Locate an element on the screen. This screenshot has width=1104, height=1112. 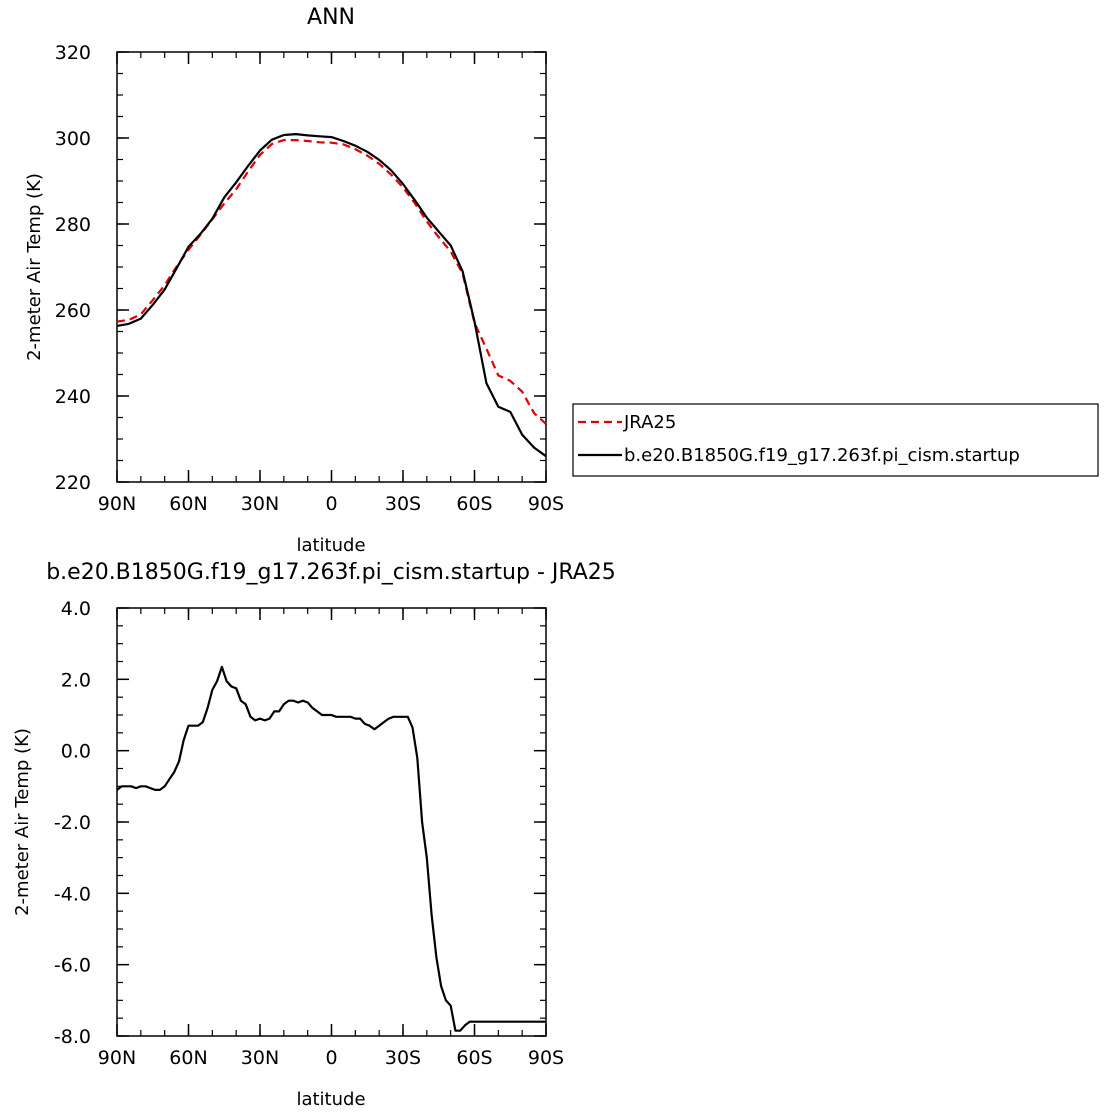
y-tick-label: -6.0 is located at coordinates (72, 966).